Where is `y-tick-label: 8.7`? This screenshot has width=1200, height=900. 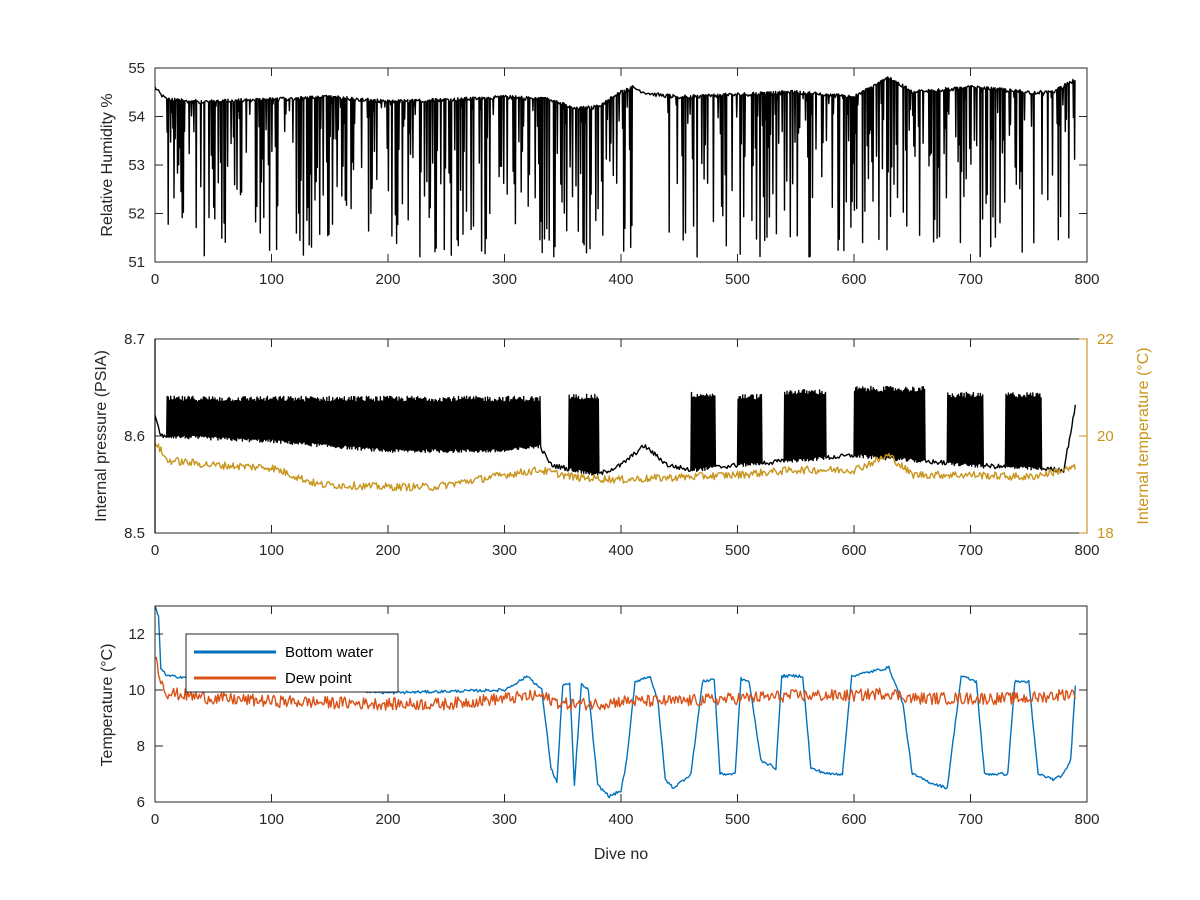 y-tick-label: 8.7 is located at coordinates (134, 339).